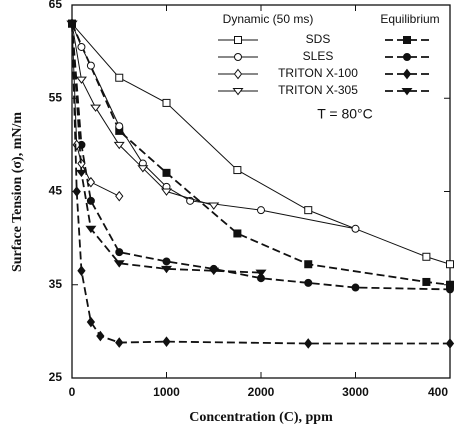  What do you see at coordinates (261, 392) in the screenshot?
I see `x-tick-label: 2000` at bounding box center [261, 392].